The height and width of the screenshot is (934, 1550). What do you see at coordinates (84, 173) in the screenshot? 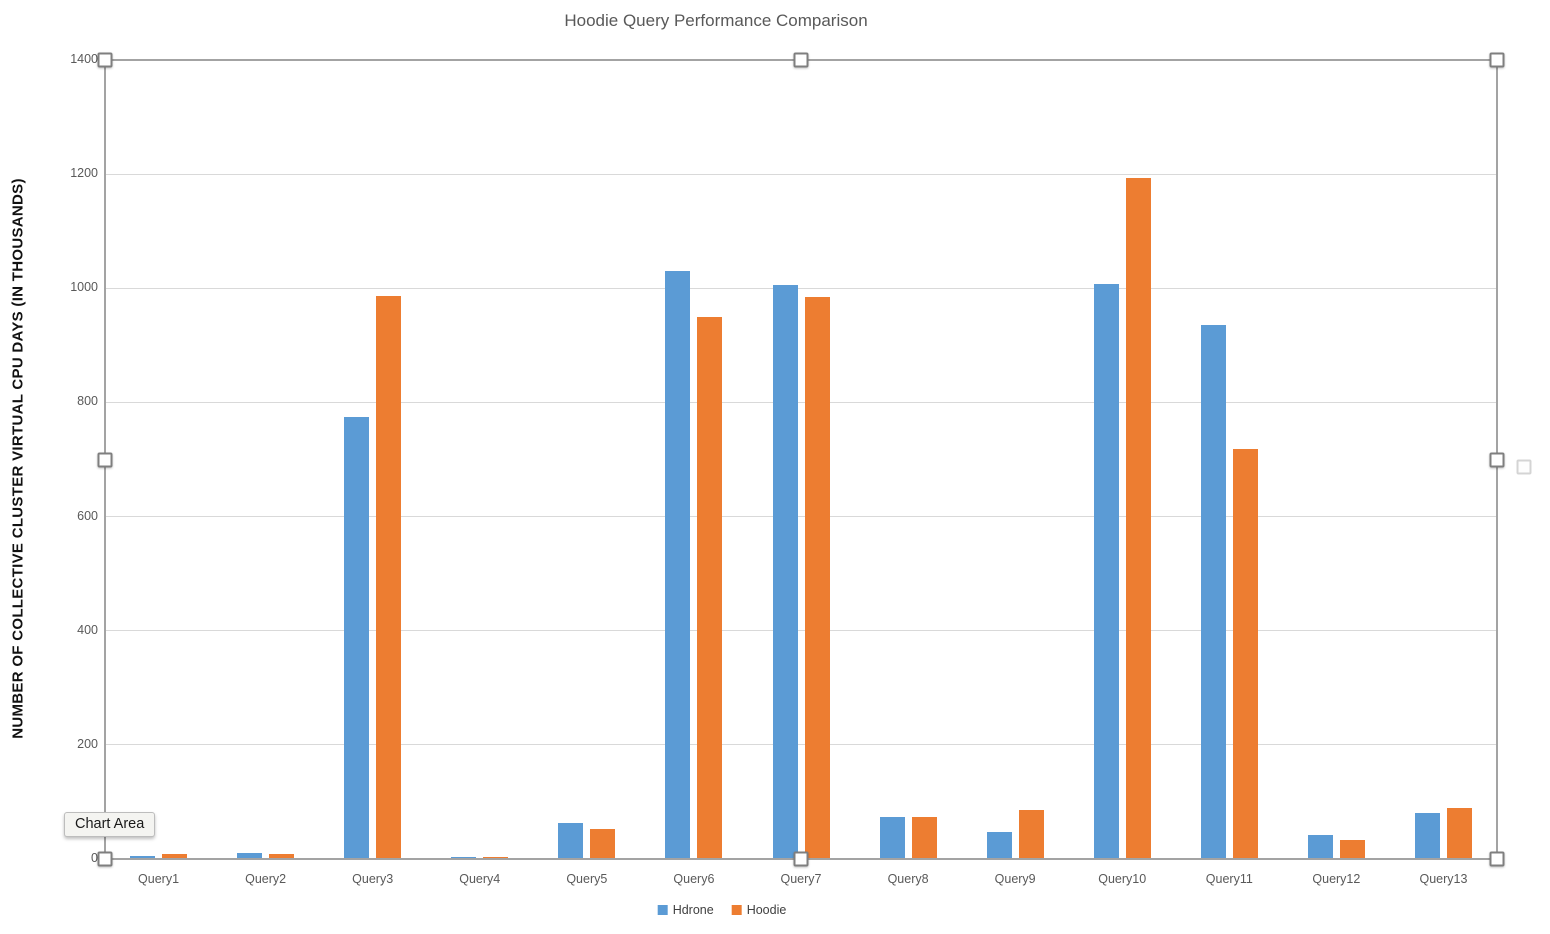
I see `y-tick-label-1200: 1200` at bounding box center [84, 173].